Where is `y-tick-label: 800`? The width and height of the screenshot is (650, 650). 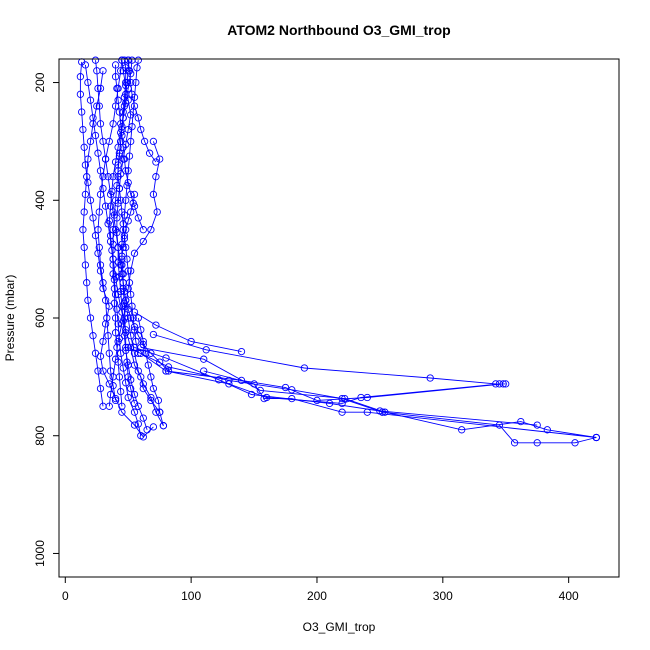 y-tick-label: 800 is located at coordinates (40, 435).